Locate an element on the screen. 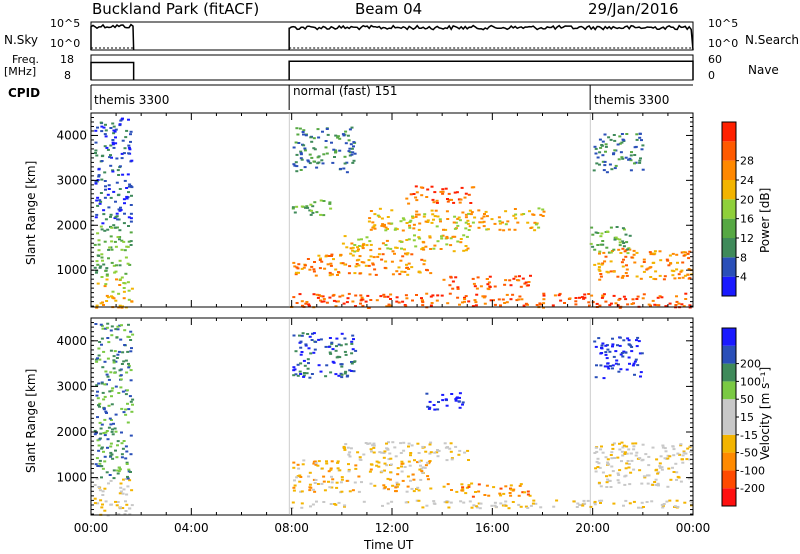  noise-left-tick-top: 10^5 is located at coordinates (65, 23).